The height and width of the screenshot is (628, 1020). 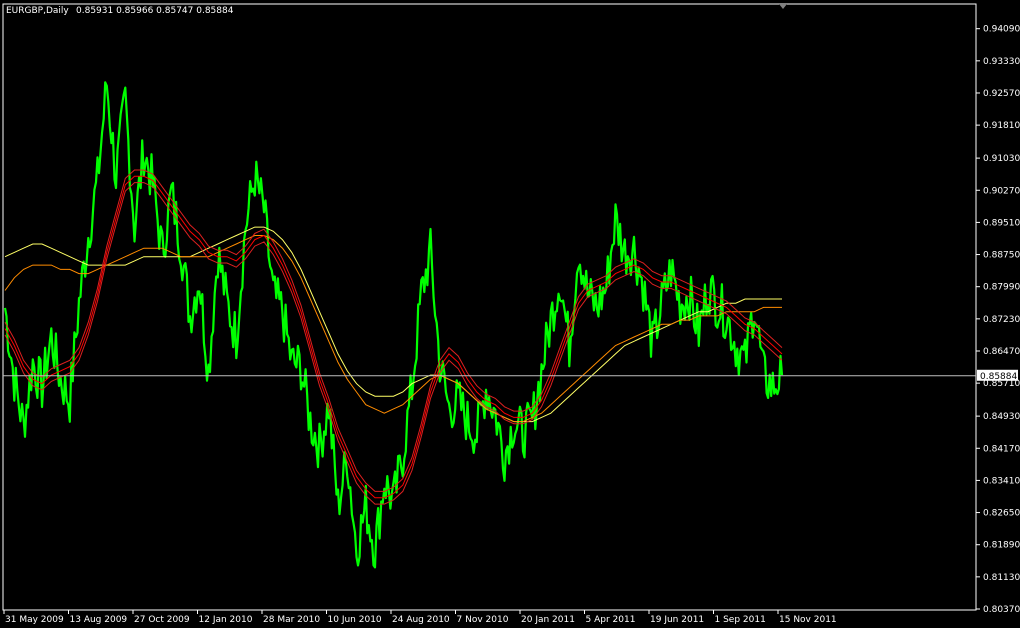 What do you see at coordinates (1001, 159) in the screenshot?
I see `y-tick-label: 0.91030` at bounding box center [1001, 159].